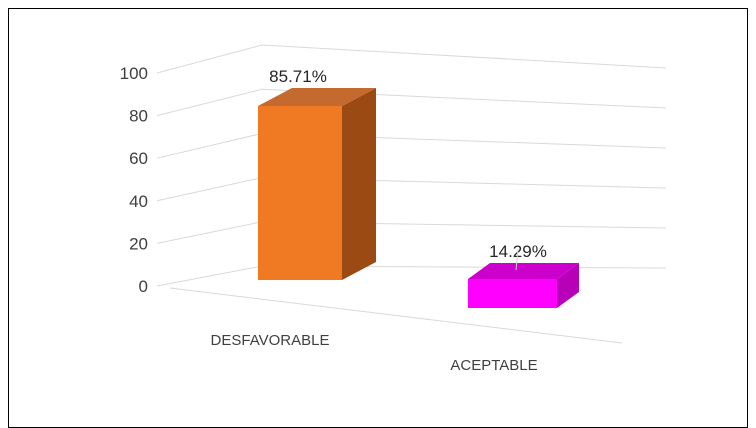 The height and width of the screenshot is (428, 756). Describe the element at coordinates (134, 73) in the screenshot. I see `y-tick-label: 100` at that location.